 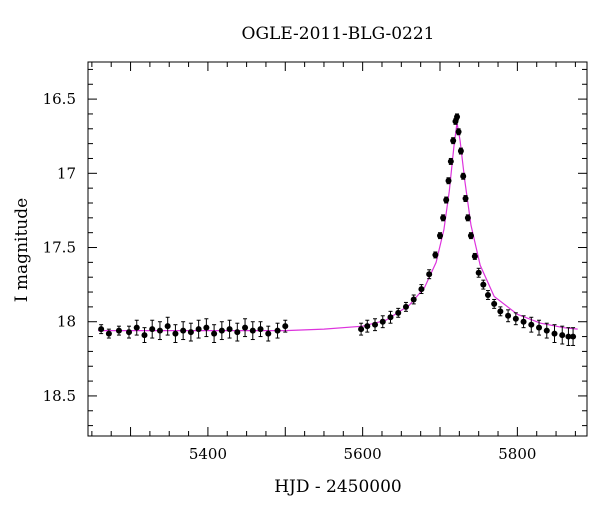 I want to click on x-tick-label: 5800, so click(x=517, y=454).